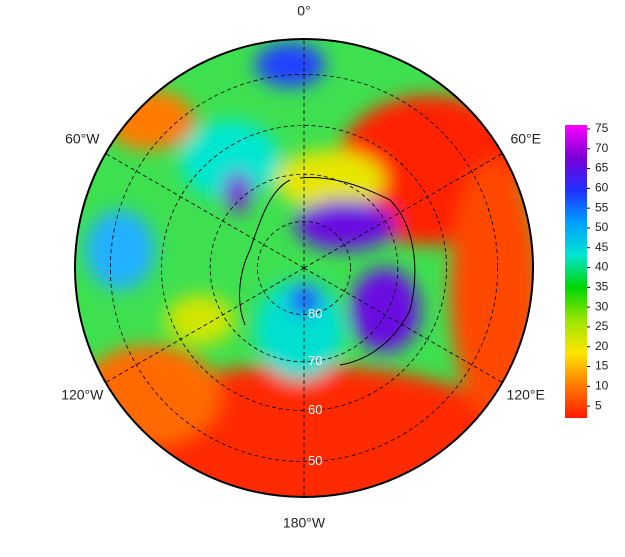 The width and height of the screenshot is (625, 557). Describe the element at coordinates (303, 11) in the screenshot. I see `lon-label: 0°` at that location.